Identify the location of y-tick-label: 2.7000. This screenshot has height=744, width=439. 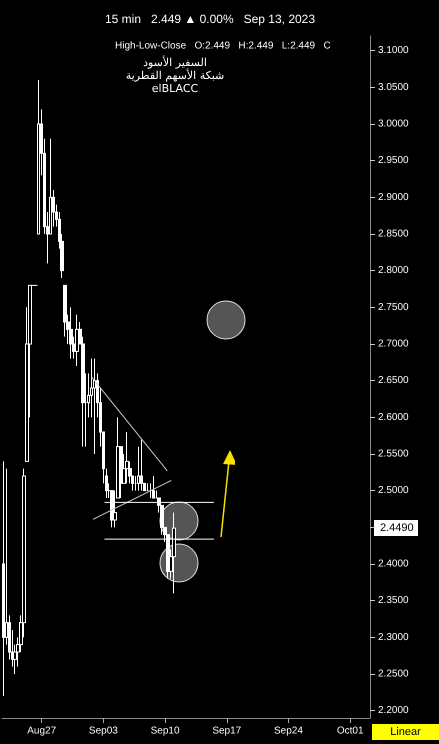
(394, 344).